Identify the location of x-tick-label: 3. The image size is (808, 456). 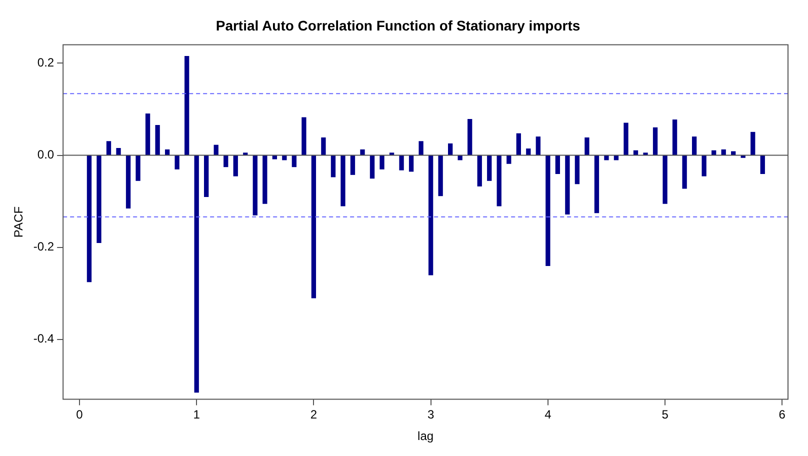
(430, 415).